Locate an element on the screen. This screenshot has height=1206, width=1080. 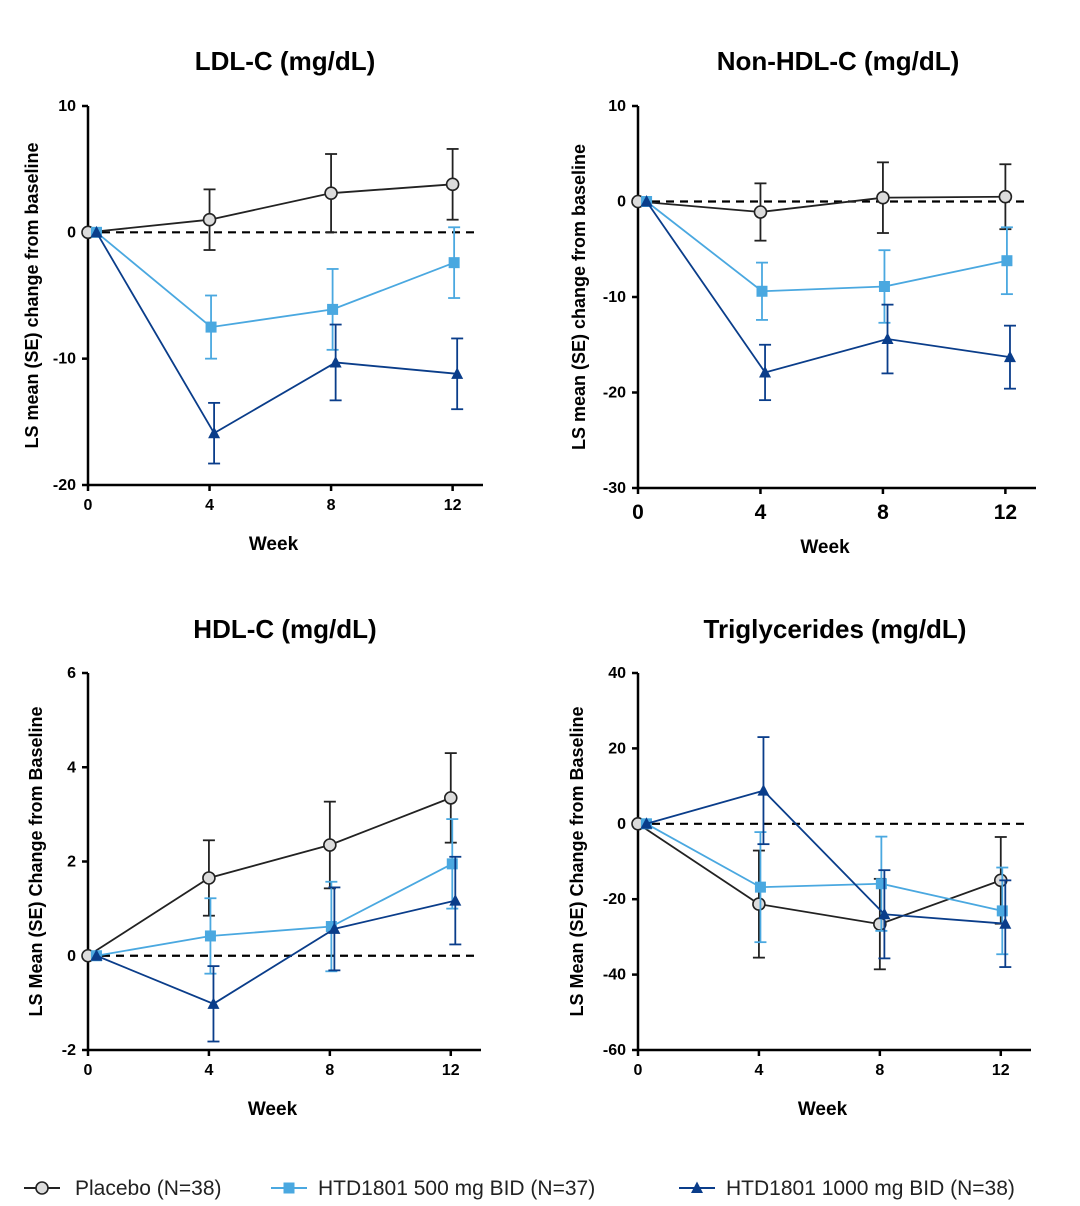
y-tick-label: -10 is located at coordinates (64, 359).